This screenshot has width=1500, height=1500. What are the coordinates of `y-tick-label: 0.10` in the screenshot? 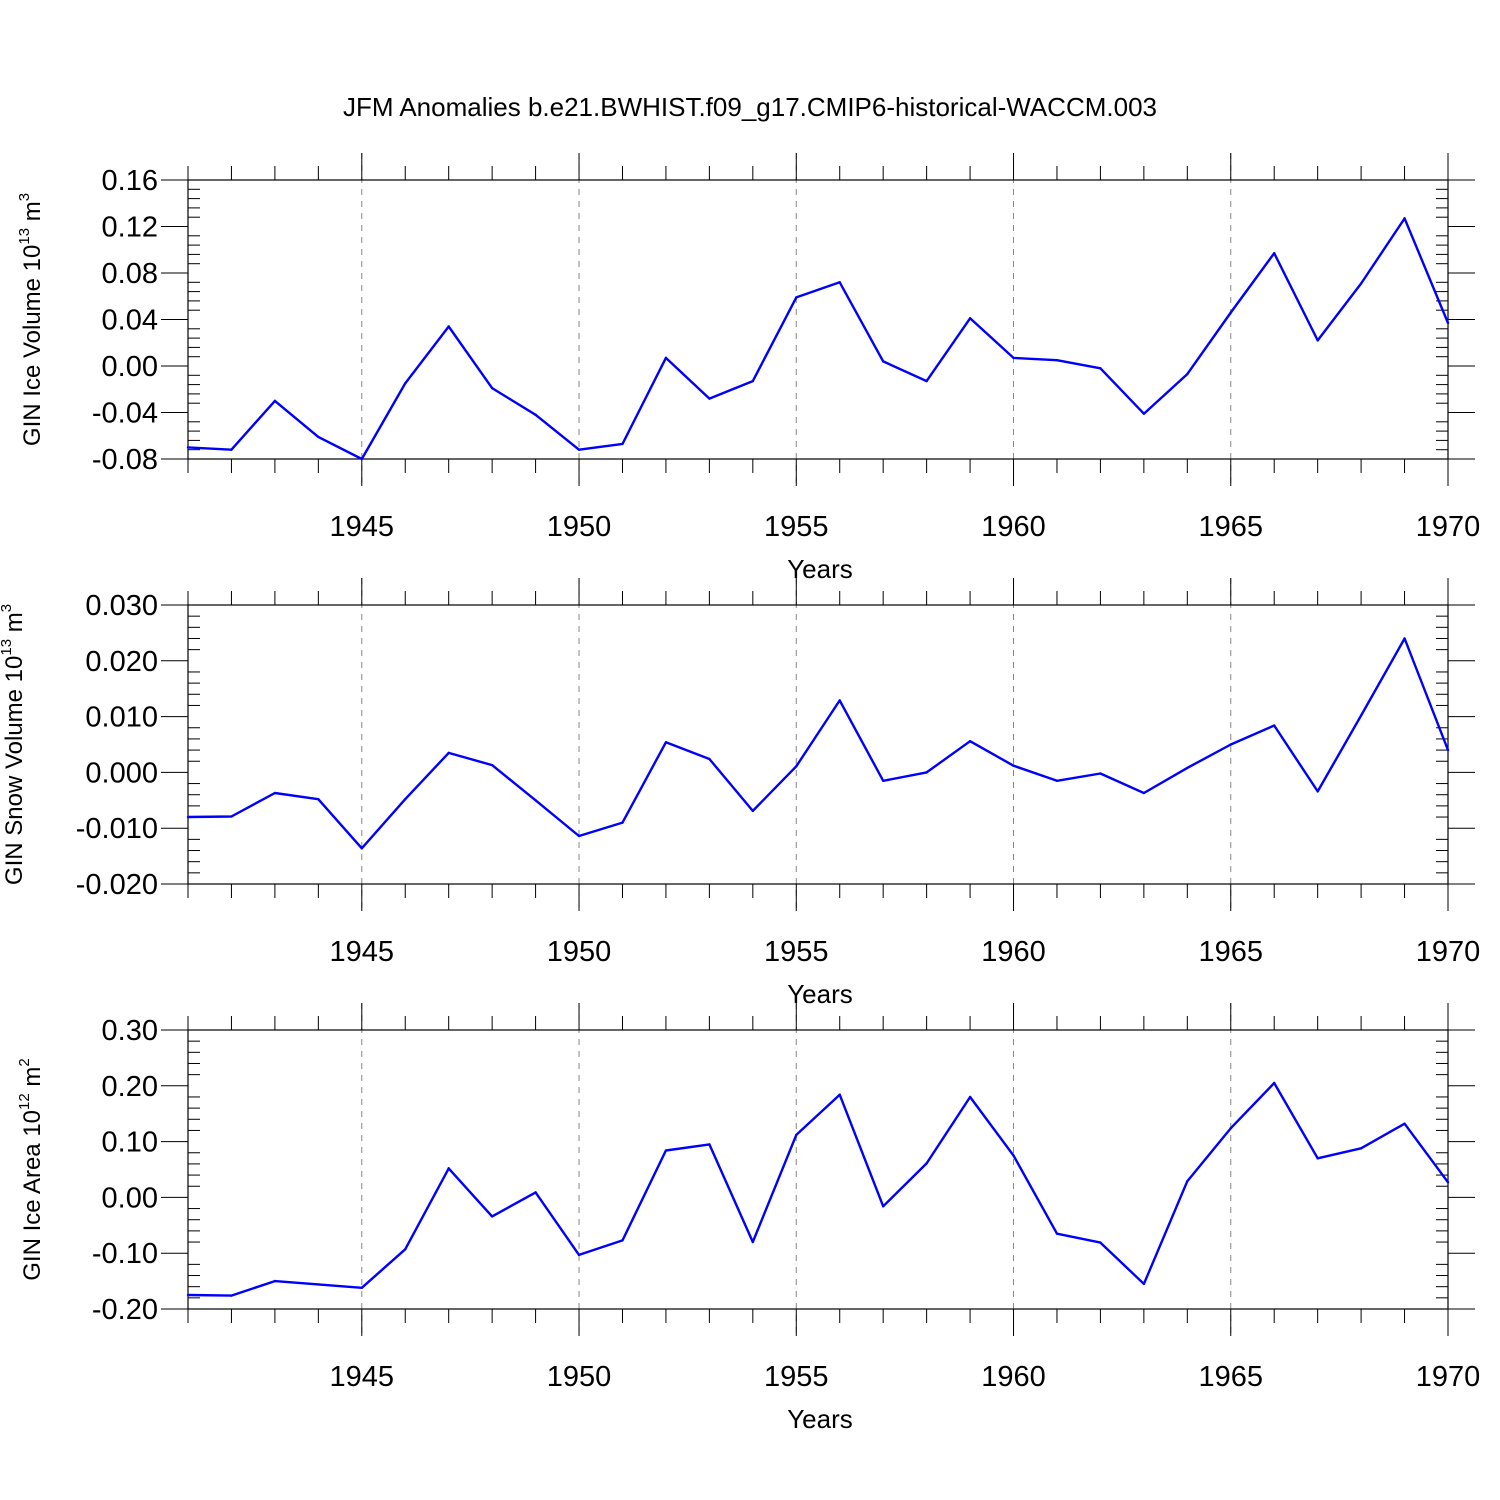 It's located at (130, 1143).